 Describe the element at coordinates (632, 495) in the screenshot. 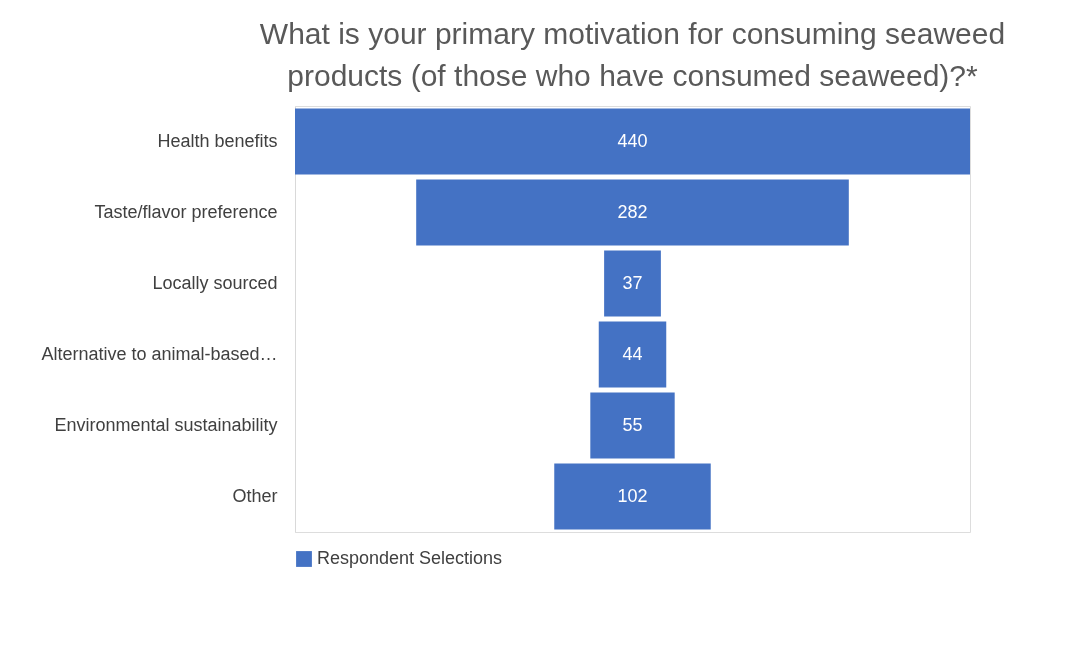

I see `data-label: 102` at that location.